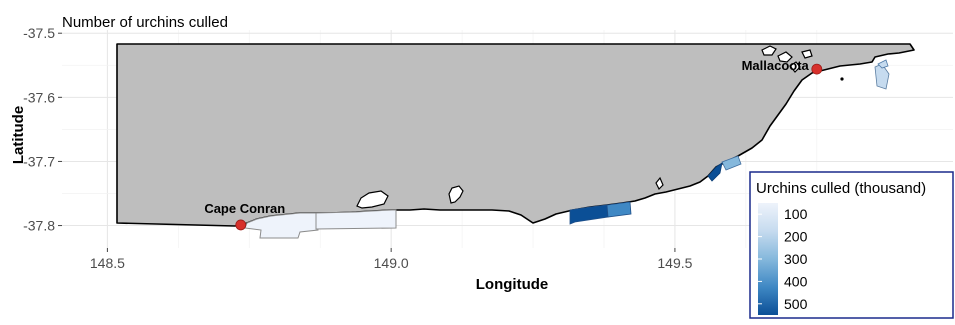  What do you see at coordinates (883, 64) in the screenshot?
I see `culled-area-gabo` at bounding box center [883, 64].